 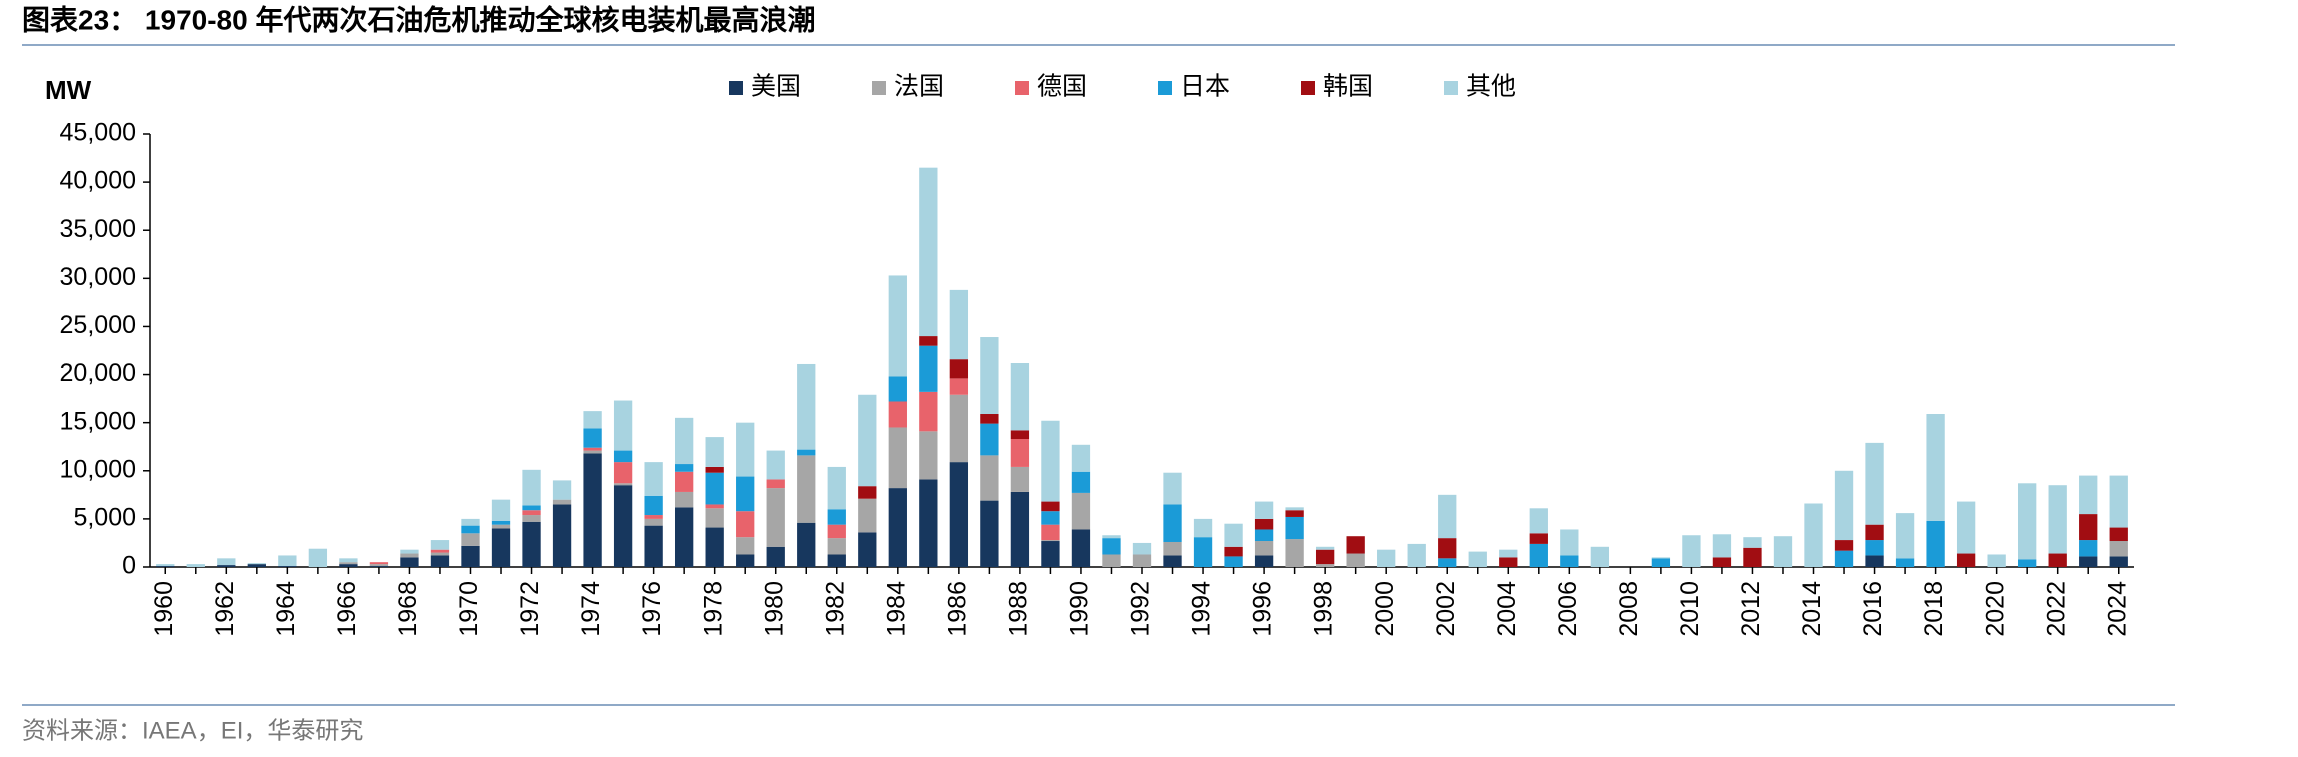 What do you see at coordinates (98, 133) in the screenshot?
I see `y-tick-label: 45,000` at bounding box center [98, 133].